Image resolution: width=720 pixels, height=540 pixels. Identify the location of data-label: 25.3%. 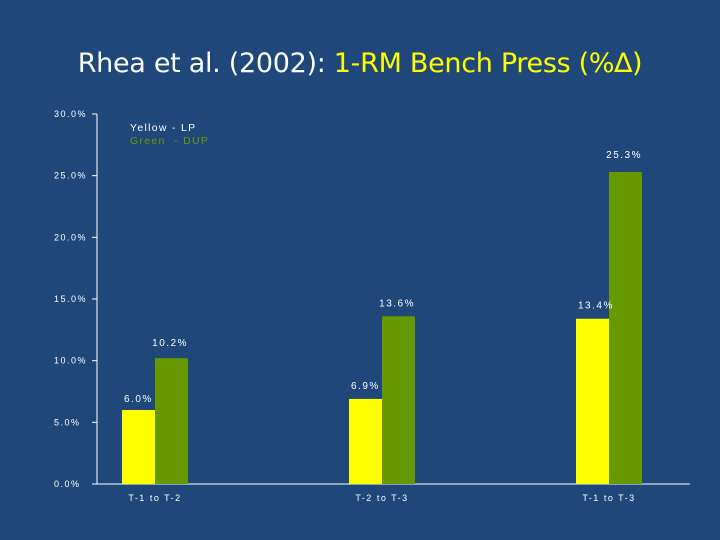
(624, 155).